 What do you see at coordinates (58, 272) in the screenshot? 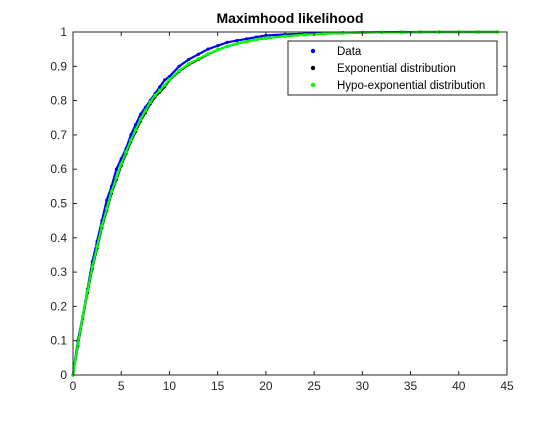
I see `y-tick-label: 0.3` at bounding box center [58, 272].